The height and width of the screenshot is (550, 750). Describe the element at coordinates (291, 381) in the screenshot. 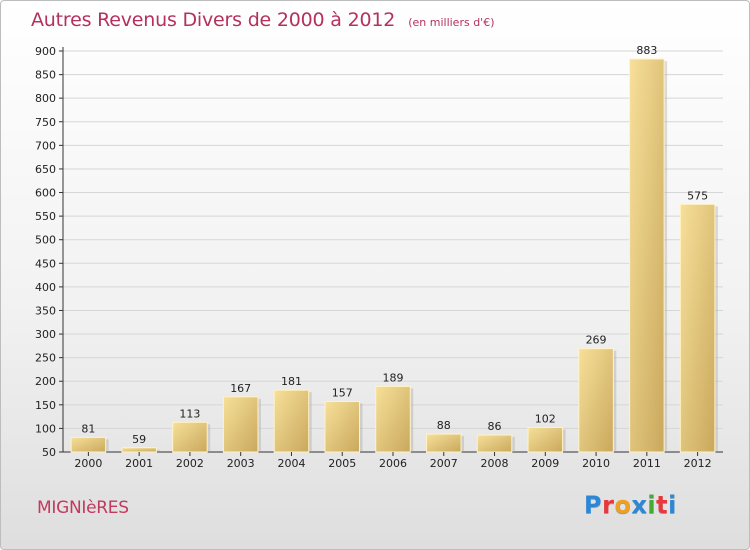

I see `bar-value-label: 181` at that location.